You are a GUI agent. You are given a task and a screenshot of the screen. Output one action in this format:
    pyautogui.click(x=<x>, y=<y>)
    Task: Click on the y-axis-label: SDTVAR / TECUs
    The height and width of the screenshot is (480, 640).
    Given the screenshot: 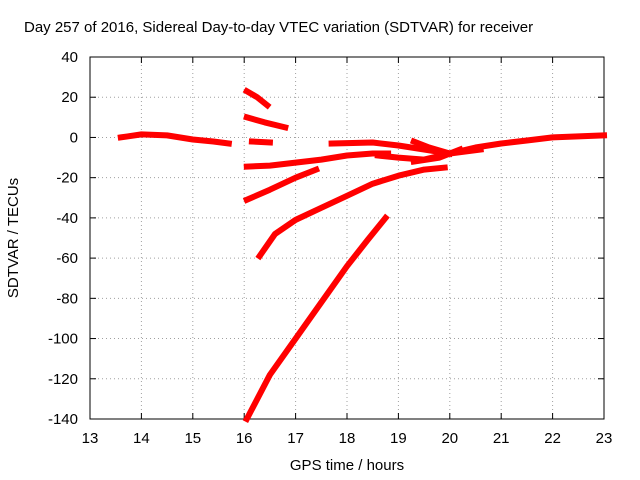 What is the action you would take?
    pyautogui.click(x=13, y=238)
    